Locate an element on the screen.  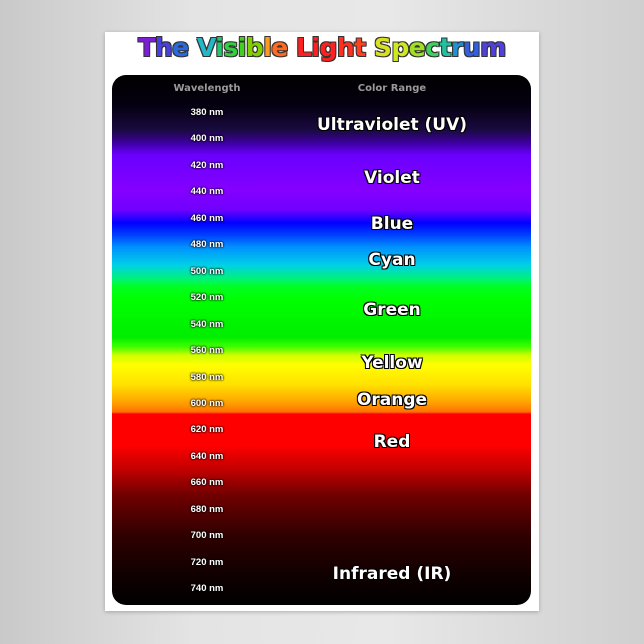
title-letter: r is located at coordinates (457, 47).